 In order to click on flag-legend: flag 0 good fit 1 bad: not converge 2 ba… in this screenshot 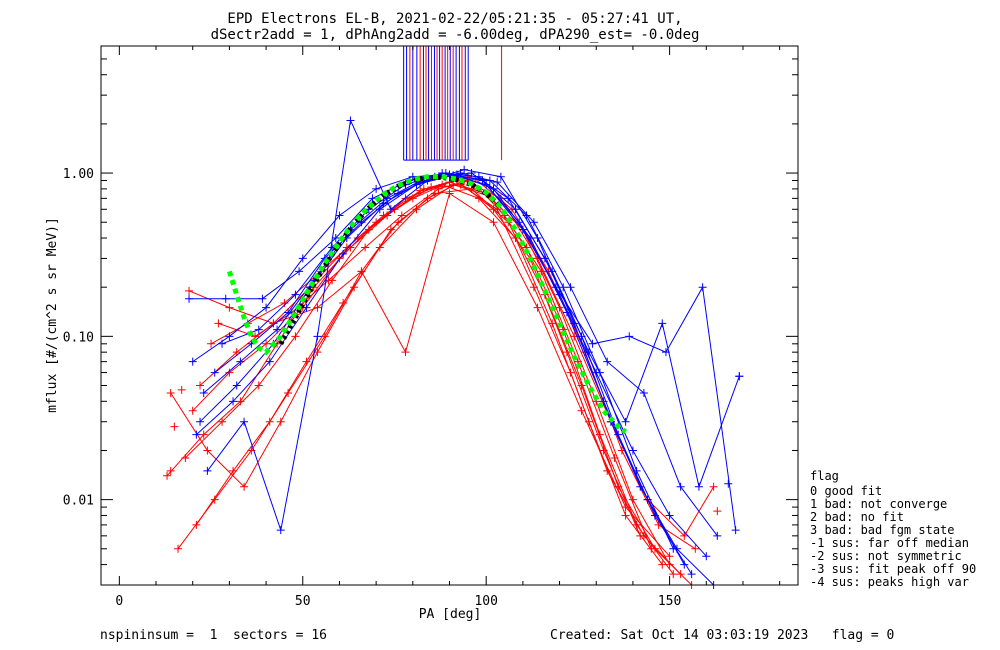, I will do `click(893, 529)`.